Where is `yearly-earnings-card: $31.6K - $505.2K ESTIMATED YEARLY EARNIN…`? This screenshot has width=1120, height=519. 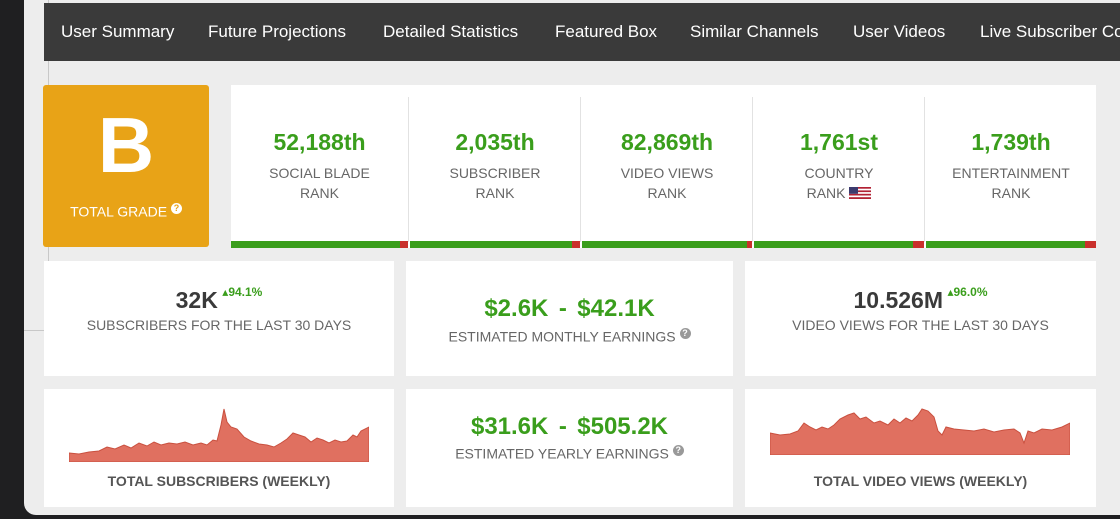 yearly-earnings-card: $31.6K - $505.2K ESTIMATED YEARLY EARNIN… is located at coordinates (569, 448).